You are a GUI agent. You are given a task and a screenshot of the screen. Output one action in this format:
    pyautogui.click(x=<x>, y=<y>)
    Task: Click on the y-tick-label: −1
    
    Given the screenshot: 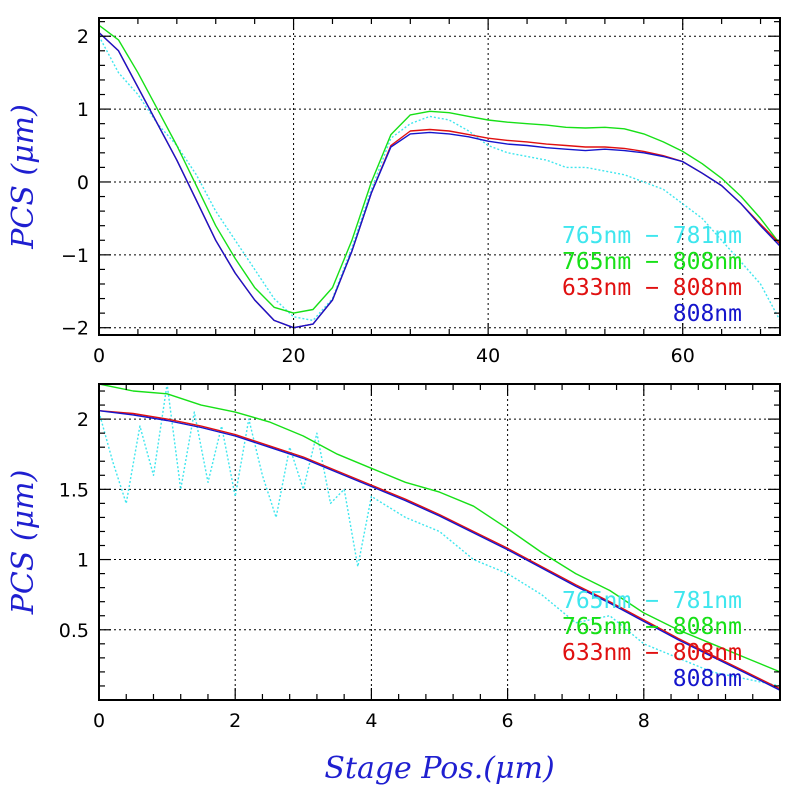 What is the action you would take?
    pyautogui.click(x=75, y=256)
    